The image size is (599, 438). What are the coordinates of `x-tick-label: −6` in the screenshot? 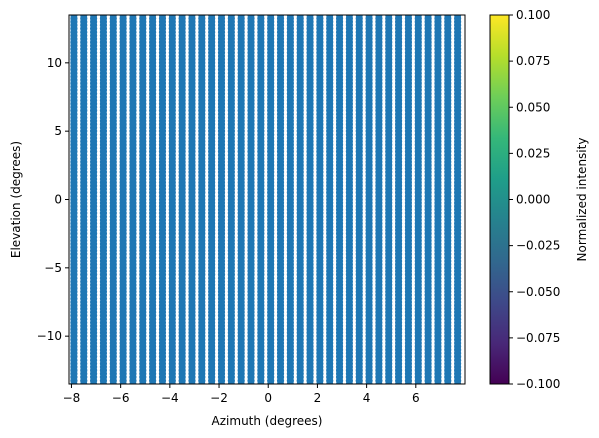 It's located at (121, 398).